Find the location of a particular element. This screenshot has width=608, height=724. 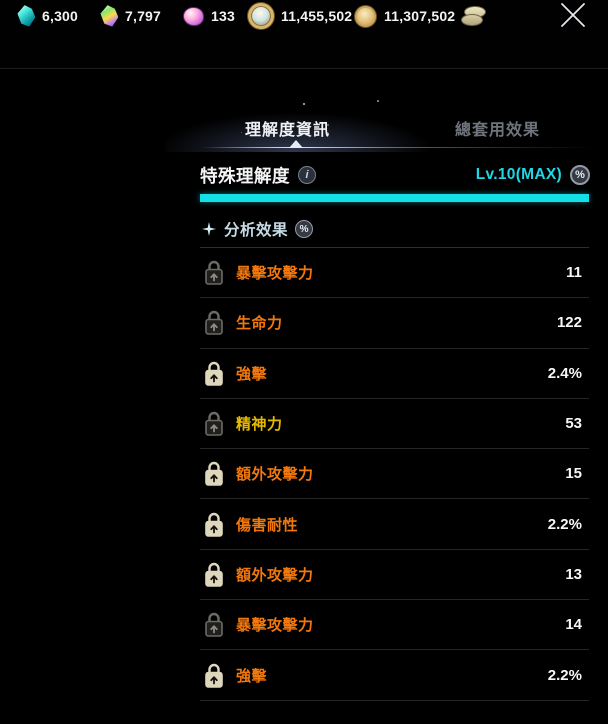

tab-total-applied-effects: 總套用效果 is located at coordinates (497, 128).